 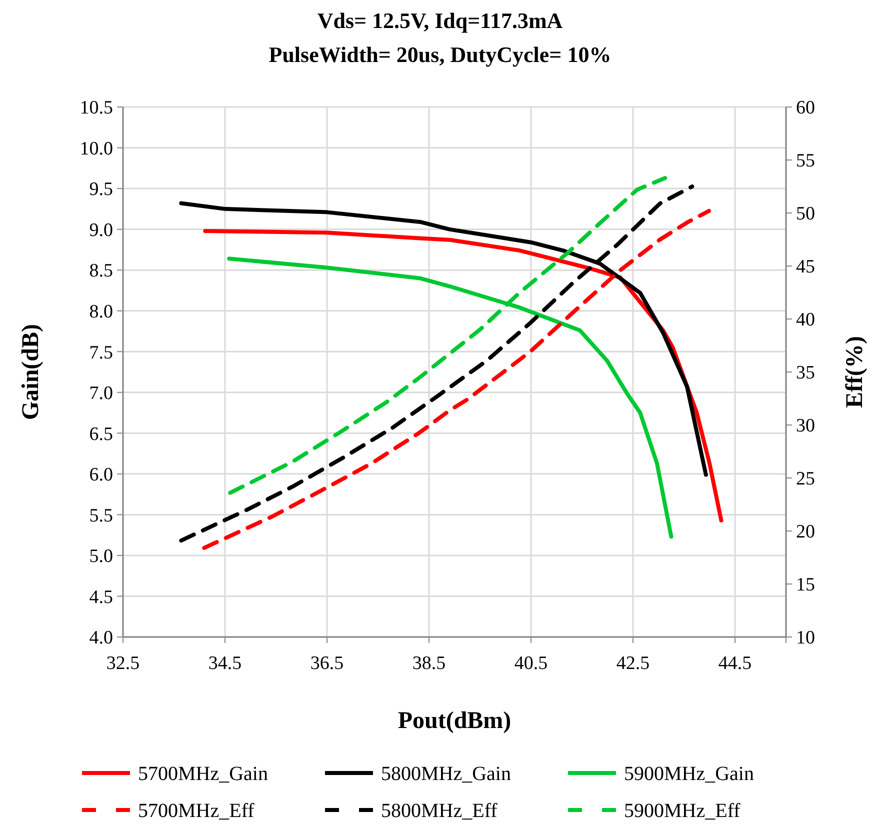 I want to click on x-axis-title: Pout(dBm), so click(x=455, y=721).